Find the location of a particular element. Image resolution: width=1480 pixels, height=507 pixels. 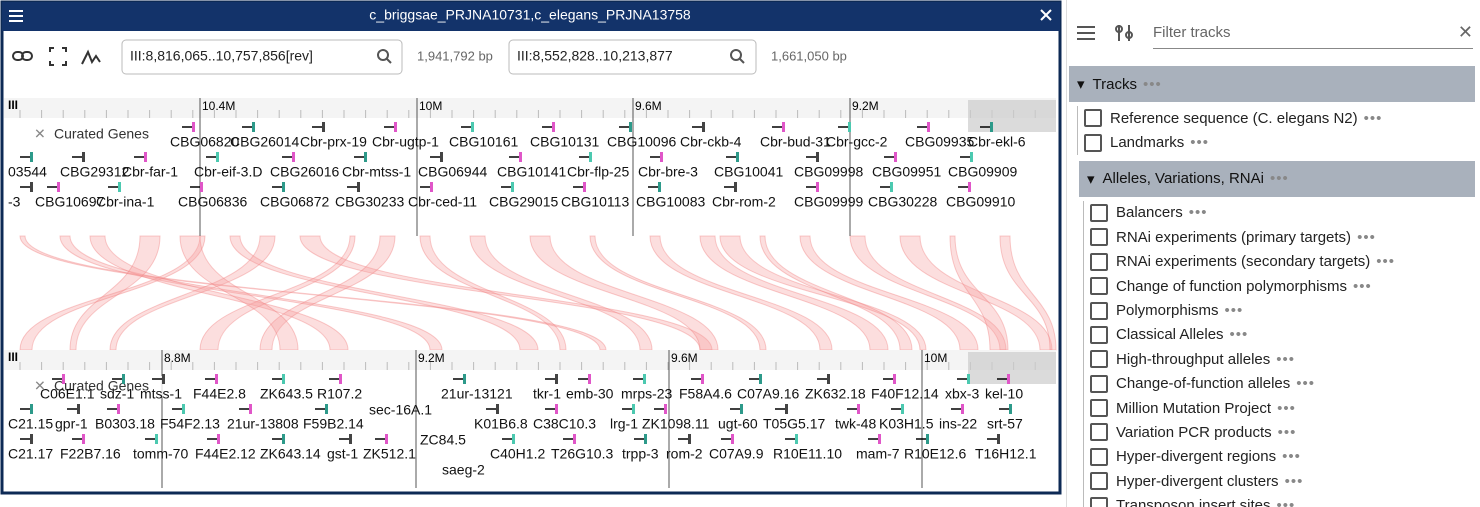

gene-label: T05G5.17 is located at coordinates (794, 424).